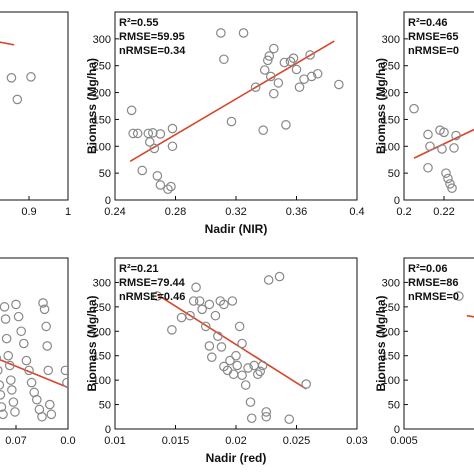 This screenshot has width=474, height=474. Describe the element at coordinates (152, 51) in the screenshot. I see `stat-annotation: nRMSE=0.34` at that location.